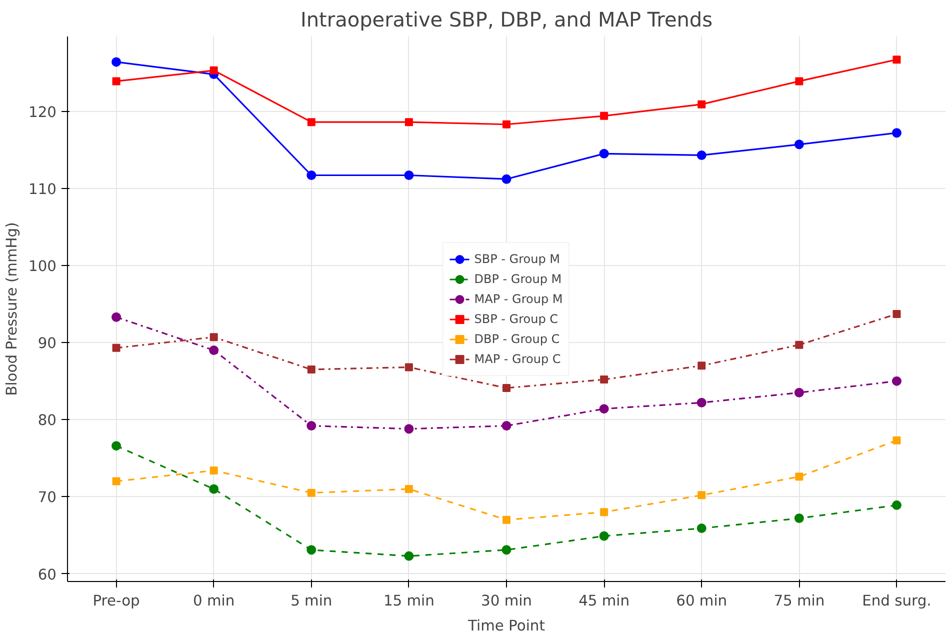 The width and height of the screenshot is (952, 639). What do you see at coordinates (116, 601) in the screenshot?
I see `x-tick-label: Pre-op` at bounding box center [116, 601].